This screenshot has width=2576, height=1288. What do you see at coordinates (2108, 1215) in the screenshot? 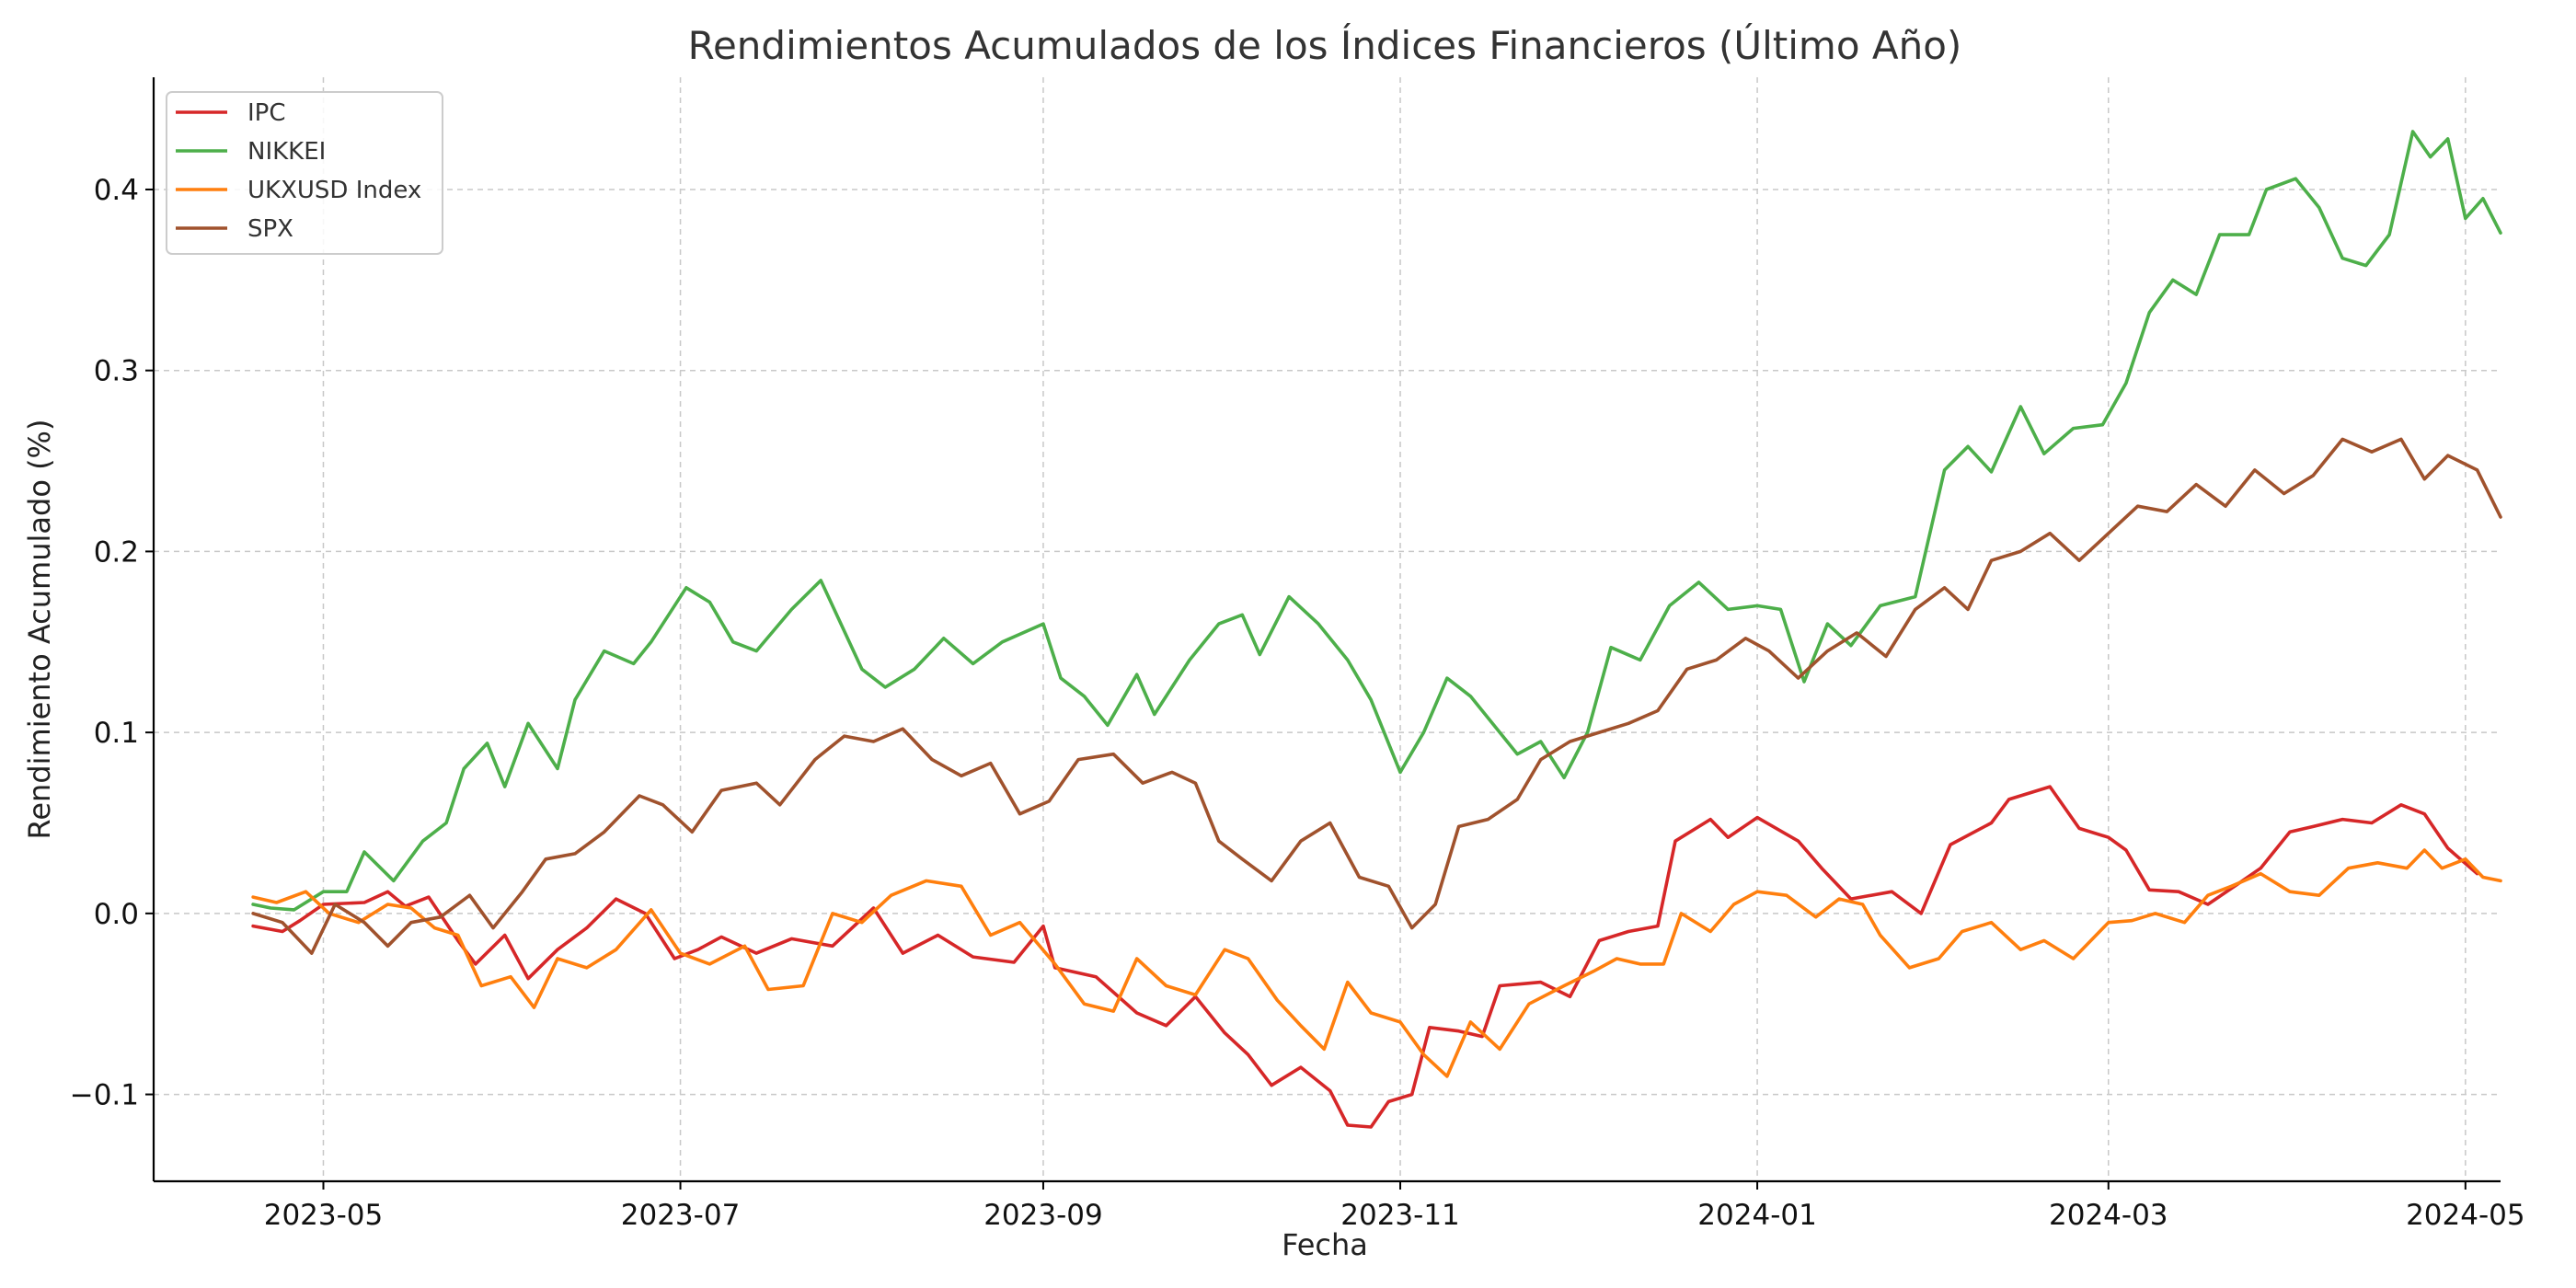
I see `x-tick-label: 2024-03` at bounding box center [2108, 1215].